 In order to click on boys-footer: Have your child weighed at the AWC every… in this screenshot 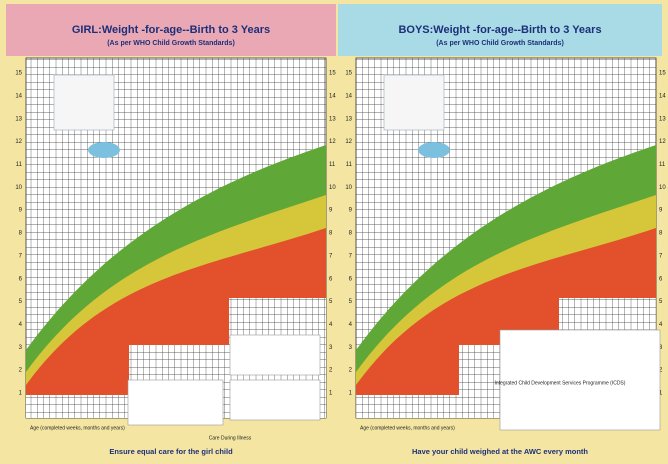, I will do `click(500, 451)`.